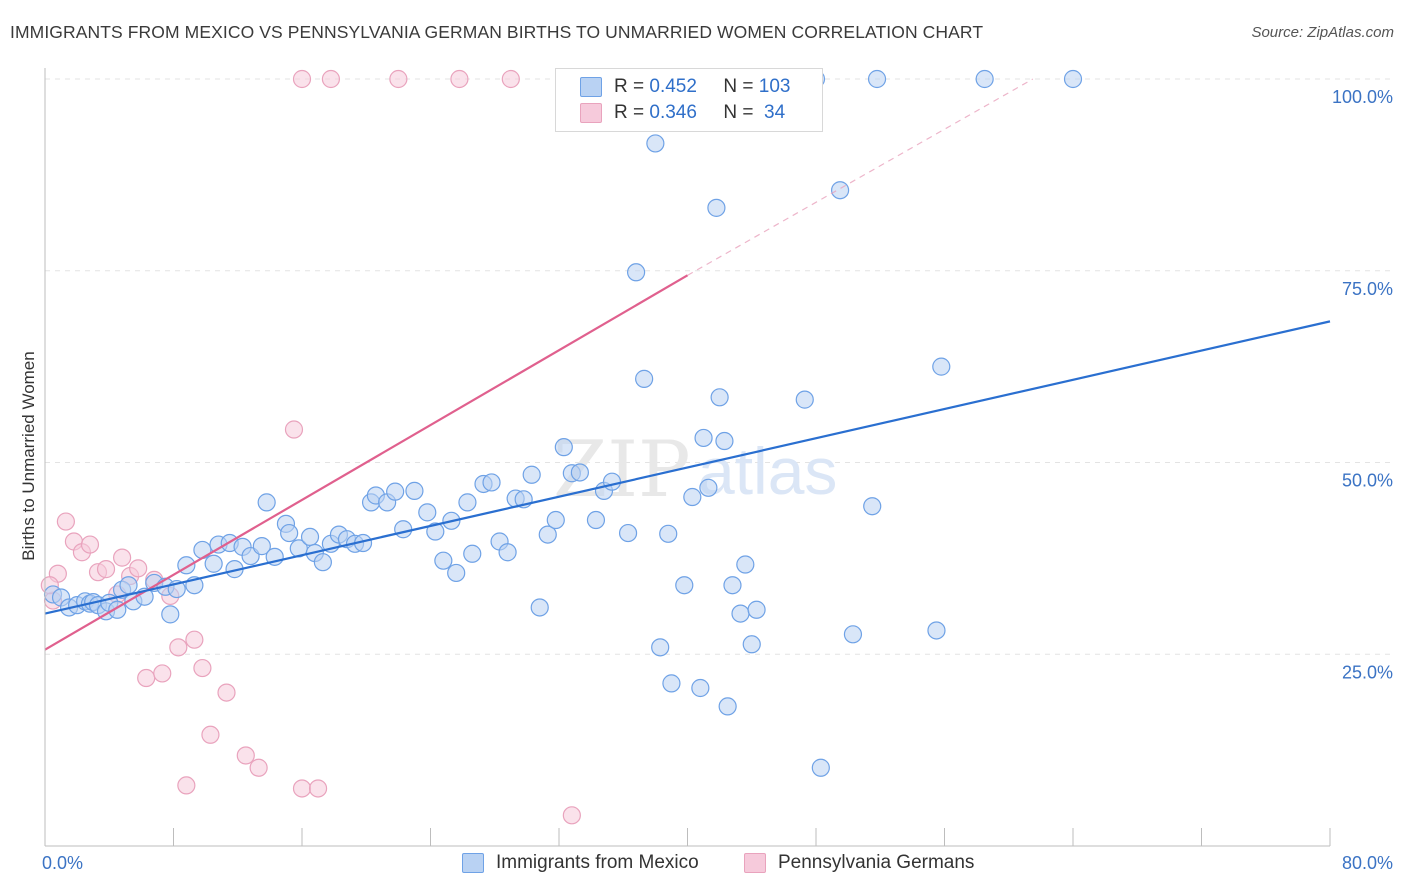 The height and width of the screenshot is (892, 1406). Describe the element at coordinates (473, 863) in the screenshot. I see `bottom-legend-swatch-blue` at that location.